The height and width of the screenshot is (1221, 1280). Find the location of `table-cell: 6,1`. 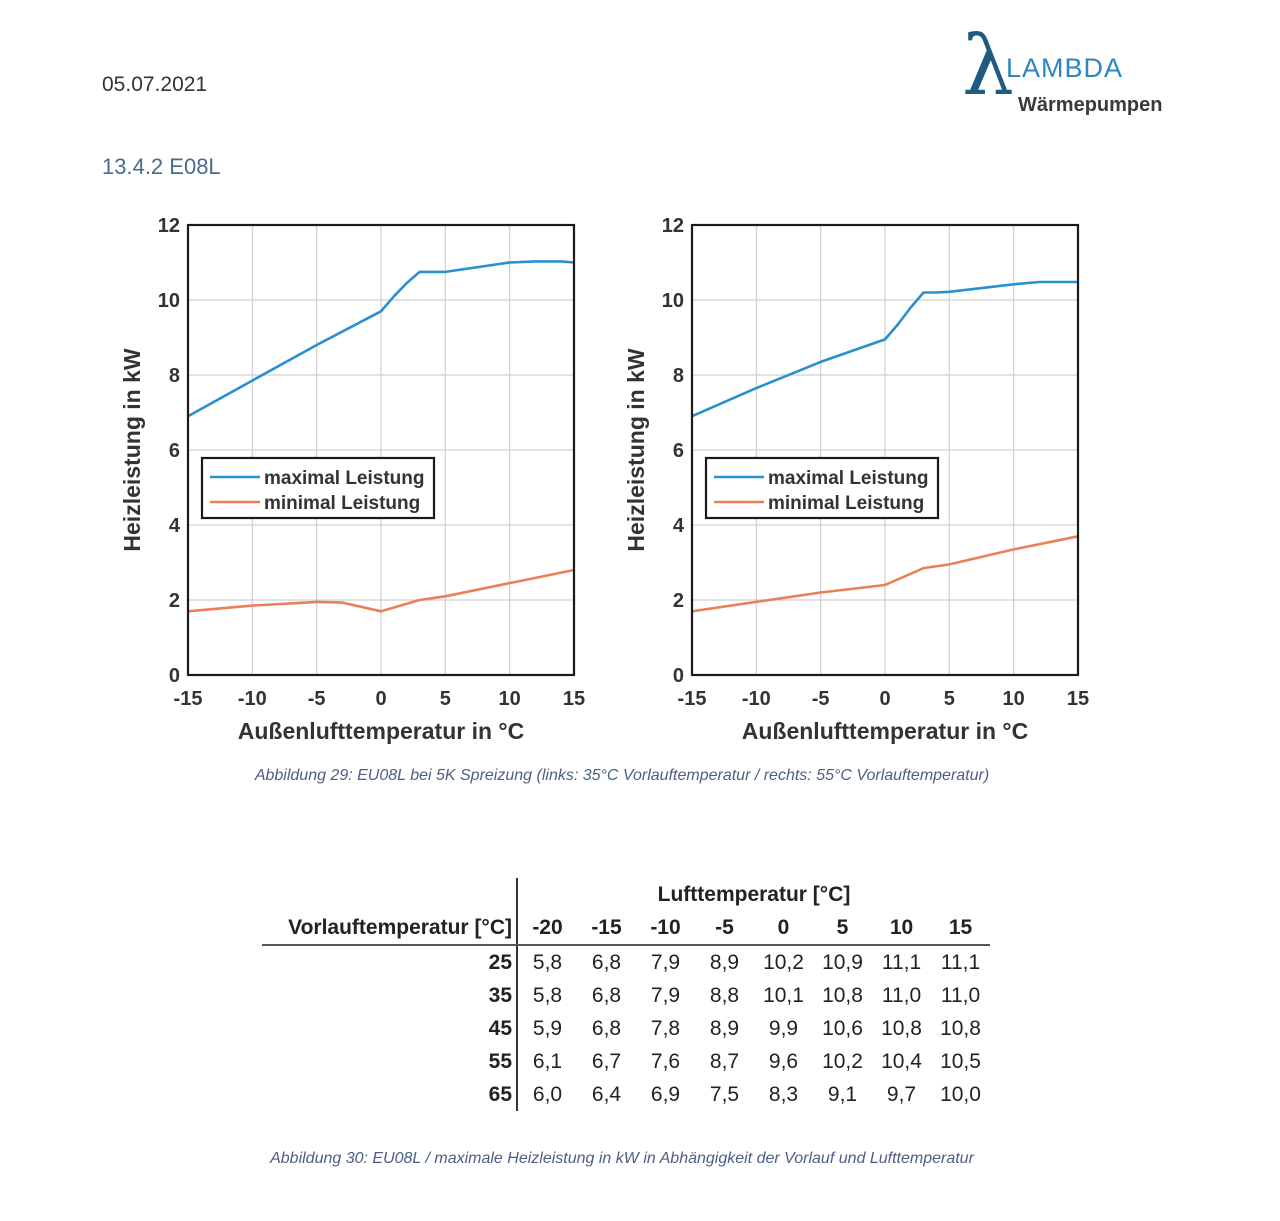

table-cell: 6,1 is located at coordinates (546, 1061).